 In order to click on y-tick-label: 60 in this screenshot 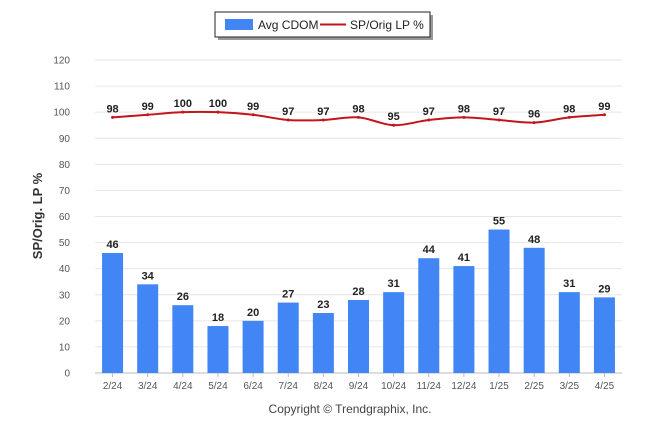, I will do `click(65, 217)`.